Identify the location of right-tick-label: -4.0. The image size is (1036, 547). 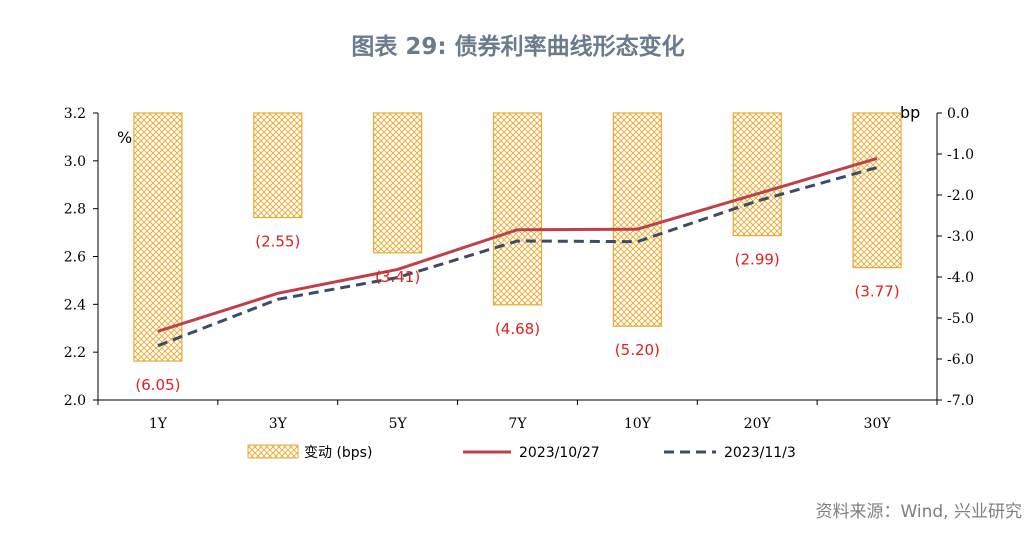
(960, 278).